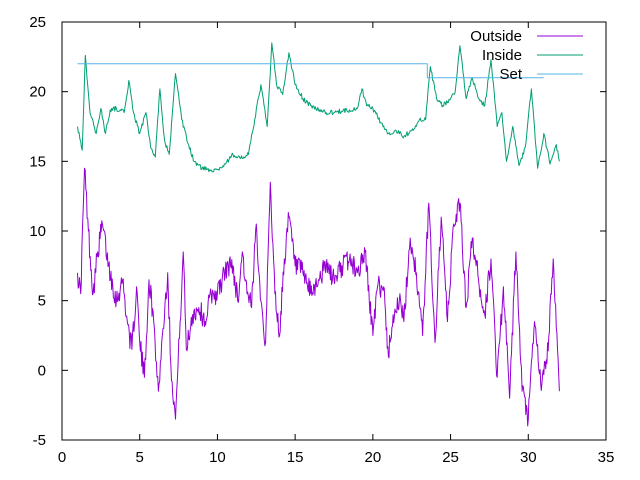  Describe the element at coordinates (502, 55) in the screenshot. I see `legend-label: Inside` at that location.